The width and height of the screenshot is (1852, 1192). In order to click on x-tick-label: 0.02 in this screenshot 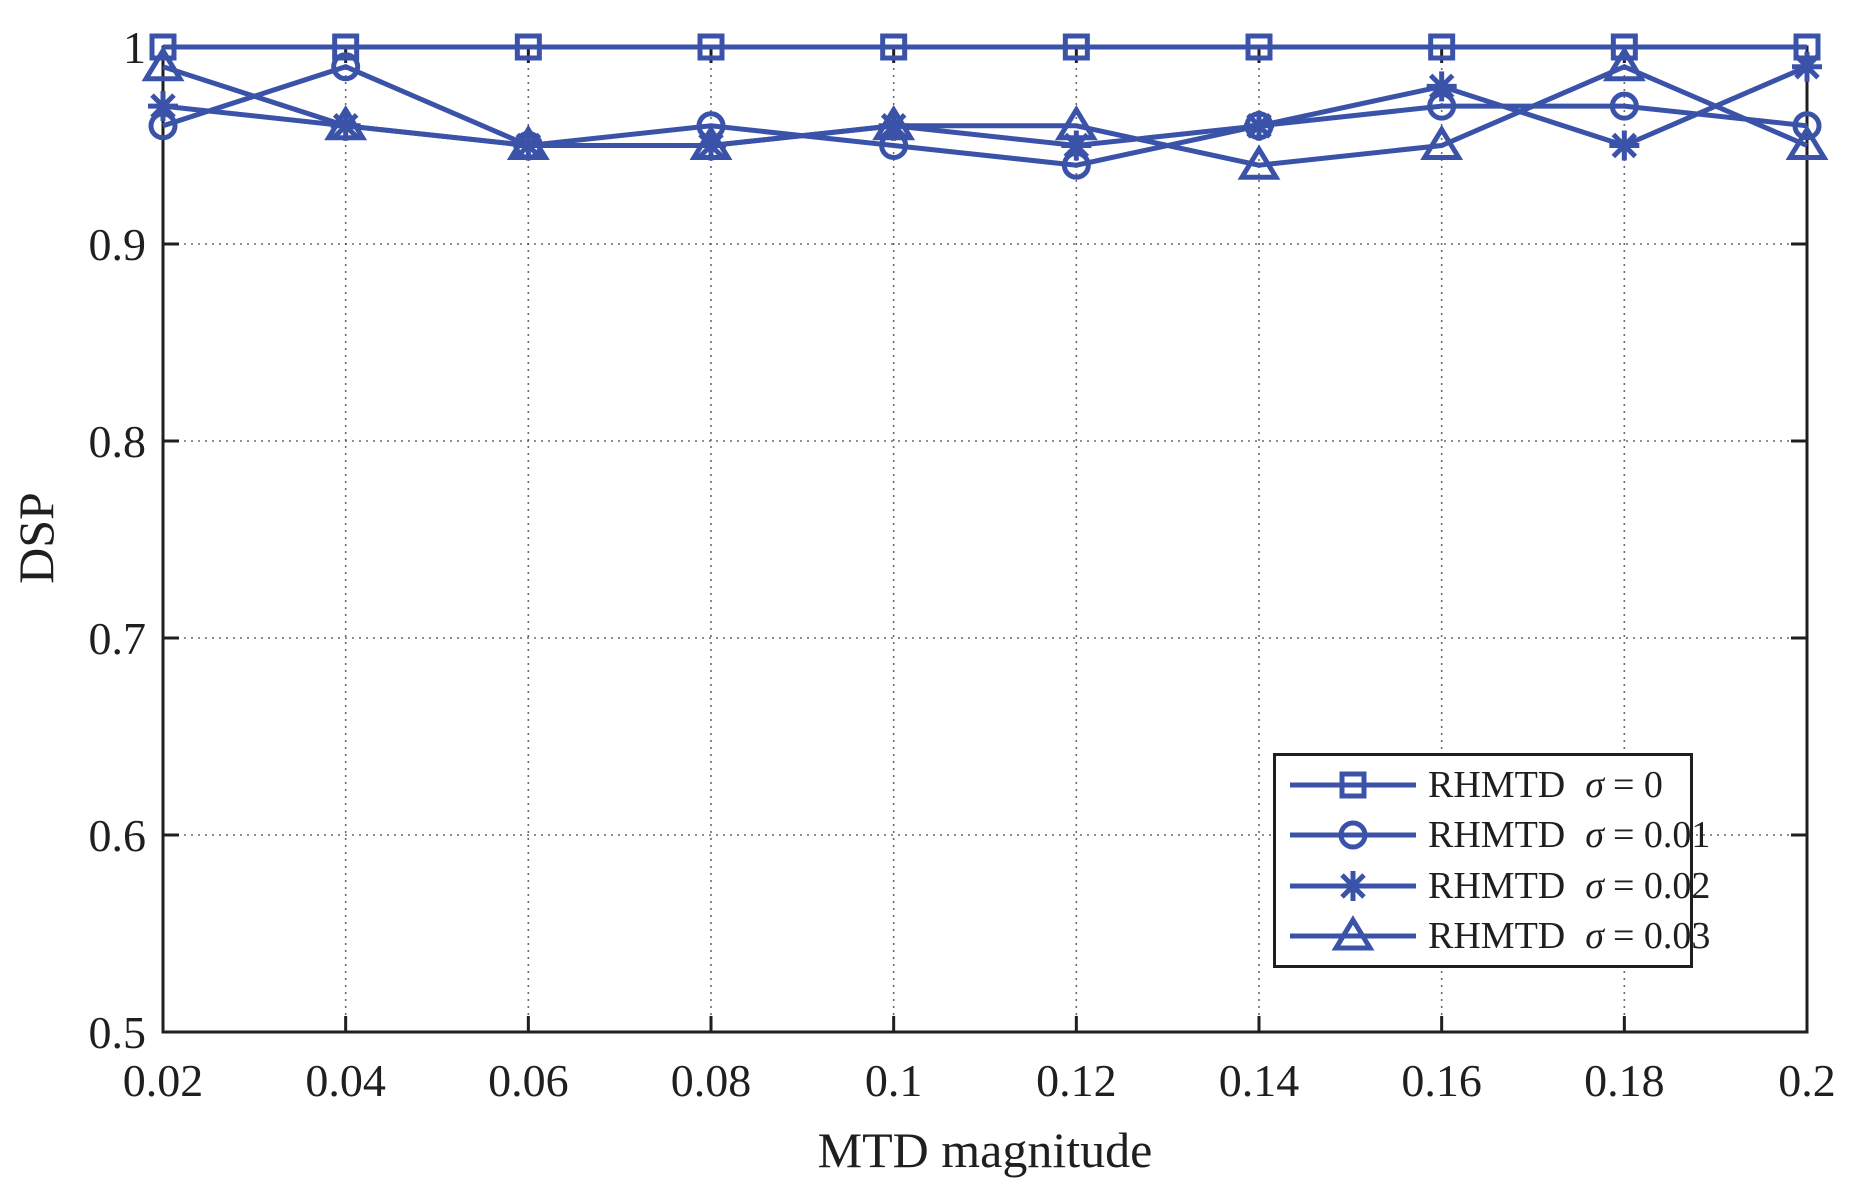, I will do `click(163, 1080)`.